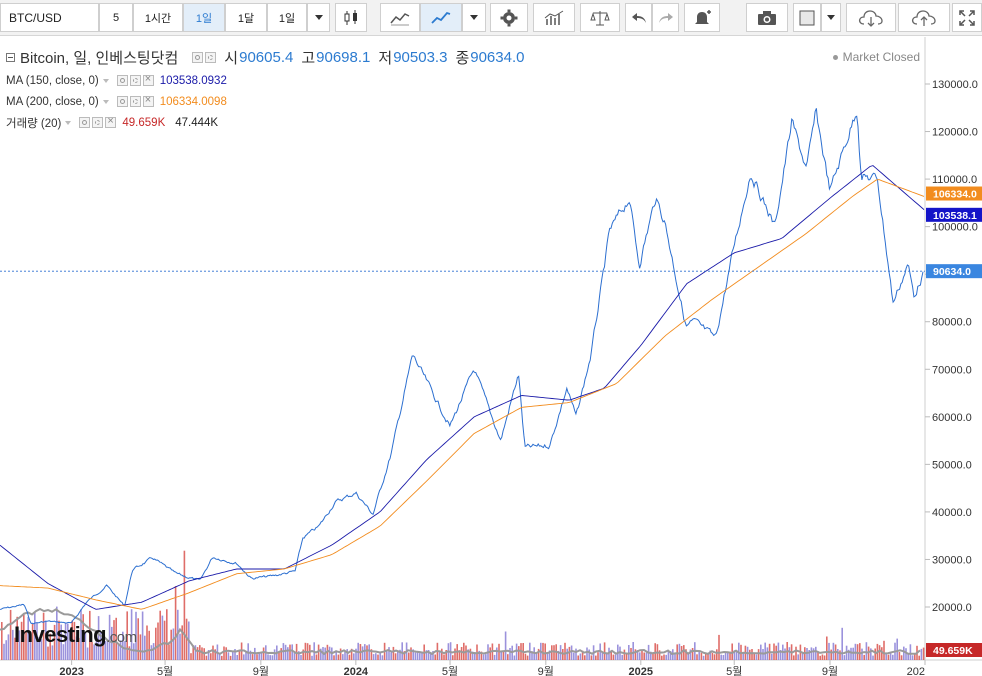 The width and height of the screenshot is (982, 676). Describe the element at coordinates (952, 465) in the screenshot. I see `y-tick-label: 50000.0` at that location.